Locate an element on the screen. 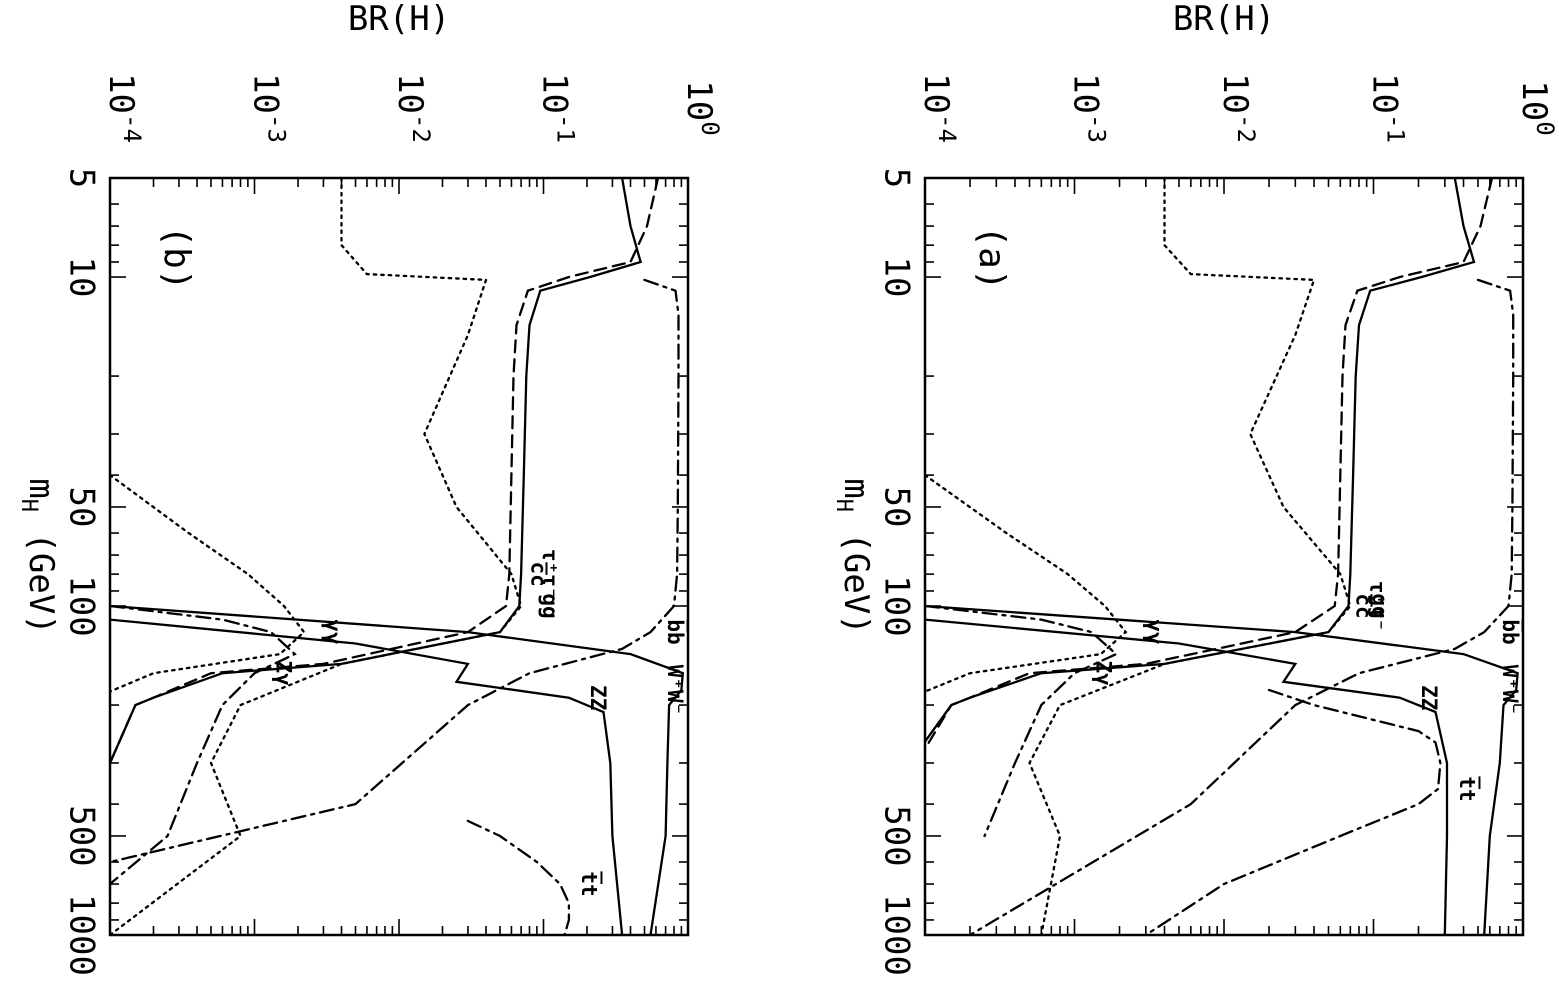 The height and width of the screenshot is (991, 1559). panel-label: (b) is located at coordinates (176, 257).